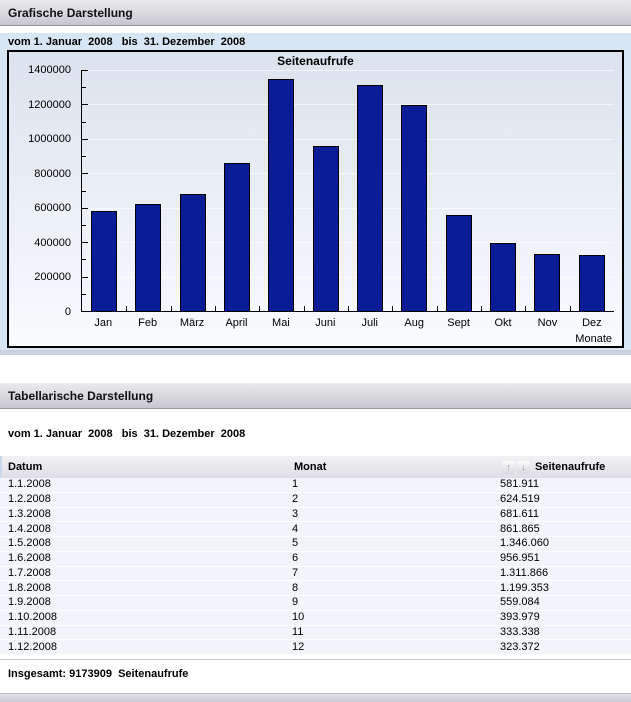 The width and height of the screenshot is (631, 702). I want to click on x-axis-tick-label: Nov, so click(547, 323).